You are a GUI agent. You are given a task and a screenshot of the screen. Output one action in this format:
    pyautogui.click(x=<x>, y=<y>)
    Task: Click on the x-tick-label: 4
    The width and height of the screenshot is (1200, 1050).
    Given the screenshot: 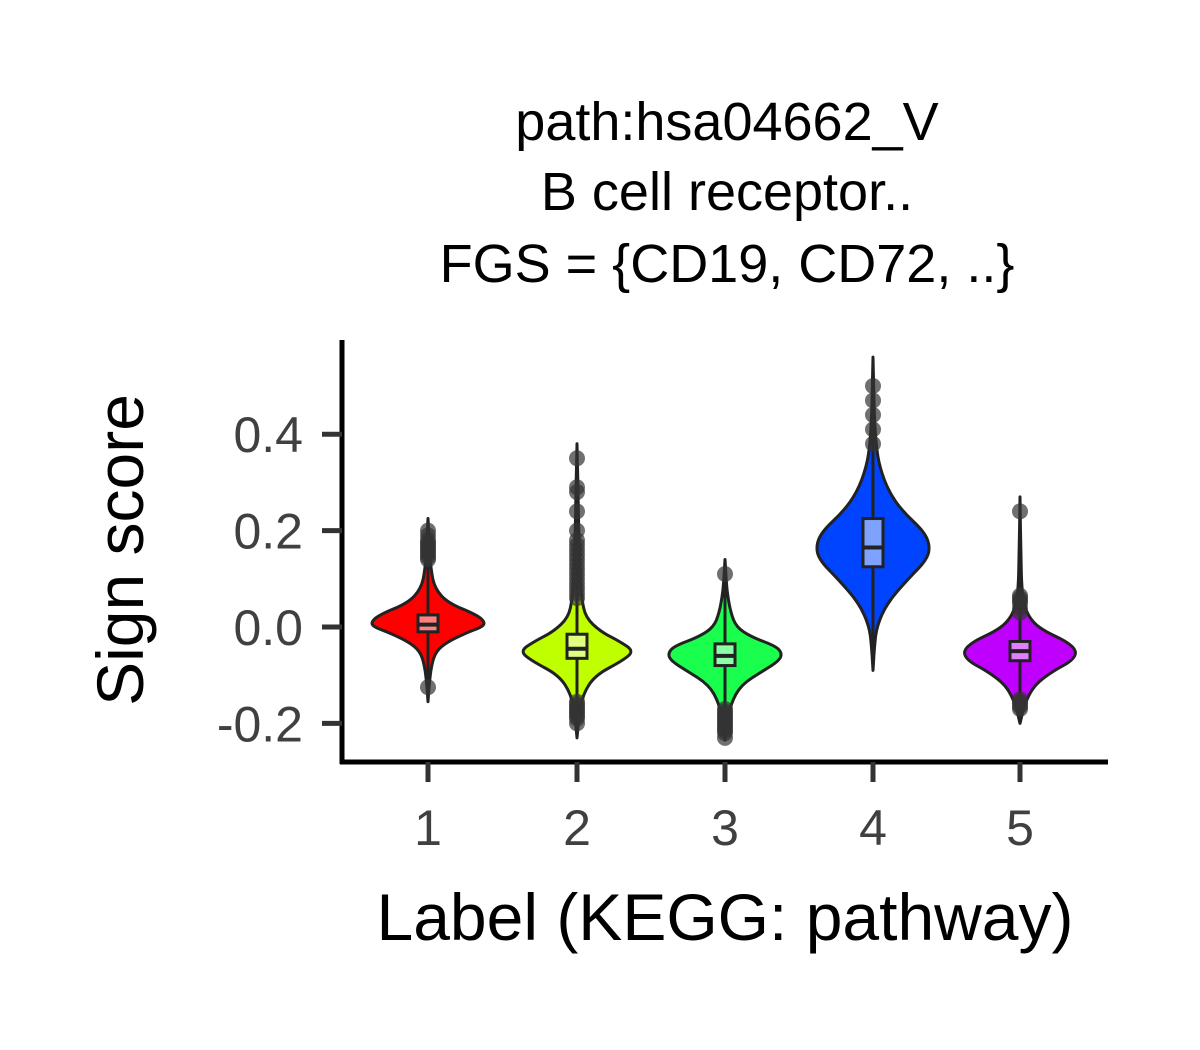 What is the action you would take?
    pyautogui.click(x=873, y=828)
    